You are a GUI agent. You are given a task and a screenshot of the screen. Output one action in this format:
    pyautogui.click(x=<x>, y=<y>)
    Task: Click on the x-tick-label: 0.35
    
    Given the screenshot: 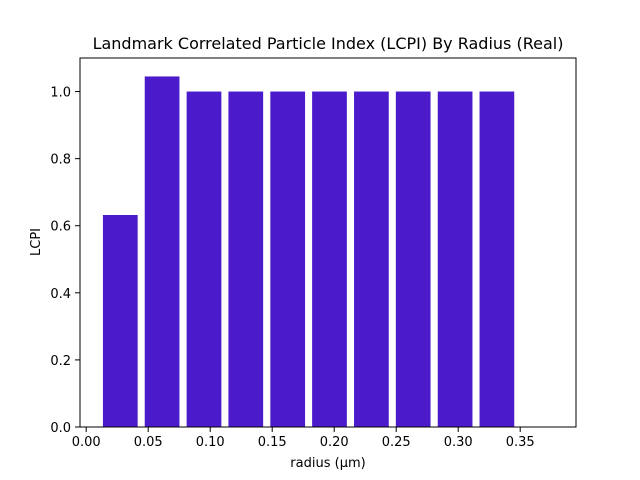 What is the action you would take?
    pyautogui.click(x=520, y=442)
    